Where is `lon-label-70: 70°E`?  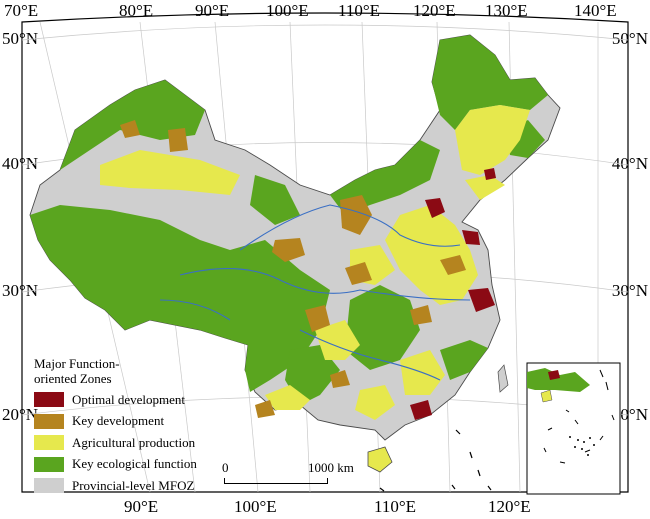 lon-label-70: 70°E is located at coordinates (21, 10).